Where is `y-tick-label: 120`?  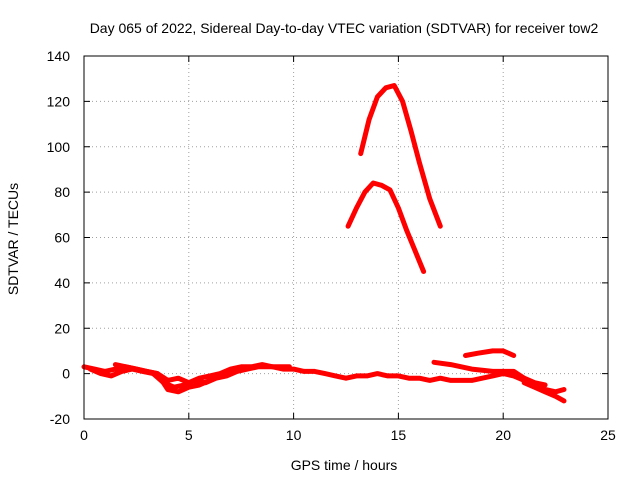 y-tick-label: 120 is located at coordinates (59, 101).